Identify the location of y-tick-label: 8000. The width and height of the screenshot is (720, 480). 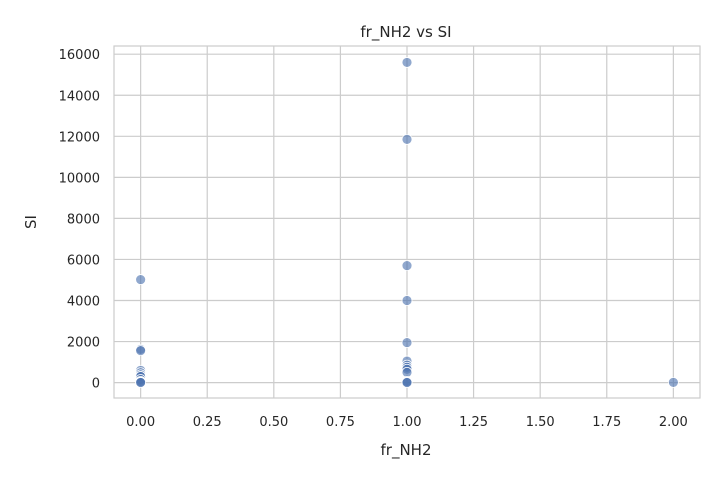
(83, 219).